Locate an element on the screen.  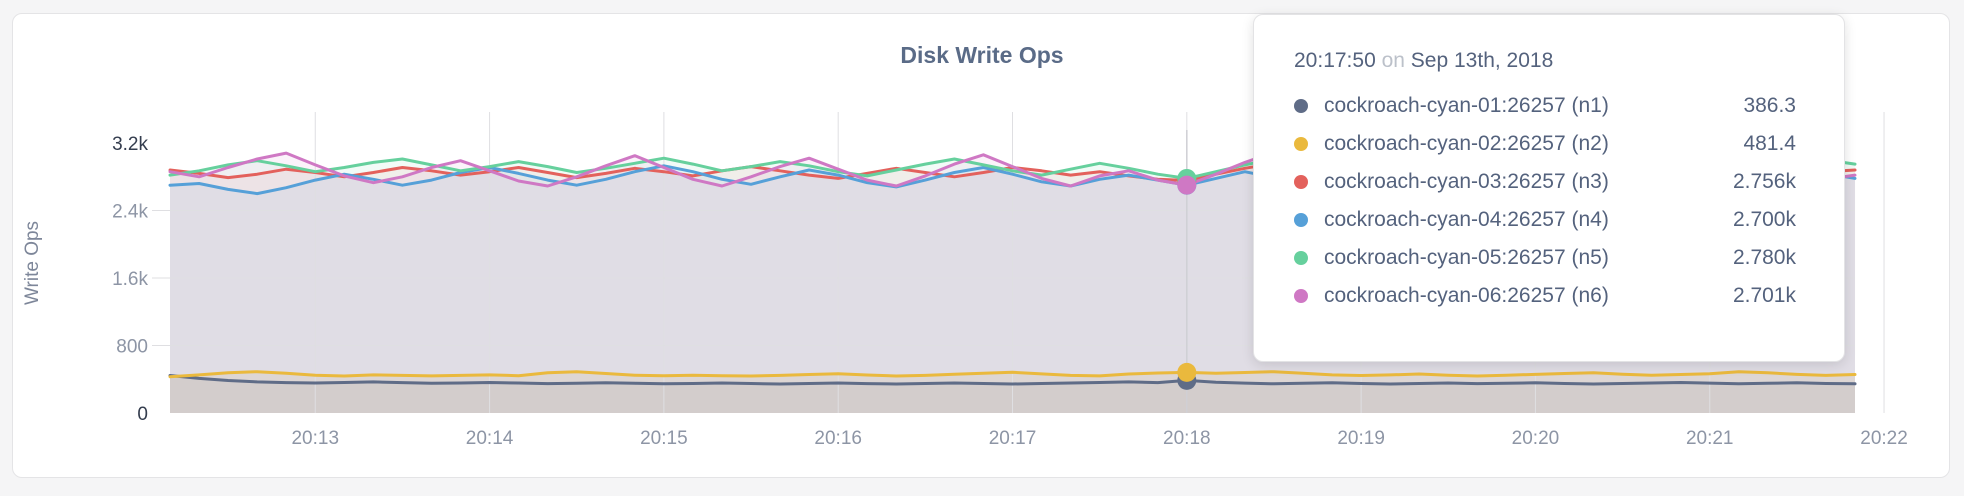
tooltip-row: cockroach-cyan-02:26257 (n2) 481.4 is located at coordinates (1545, 144).